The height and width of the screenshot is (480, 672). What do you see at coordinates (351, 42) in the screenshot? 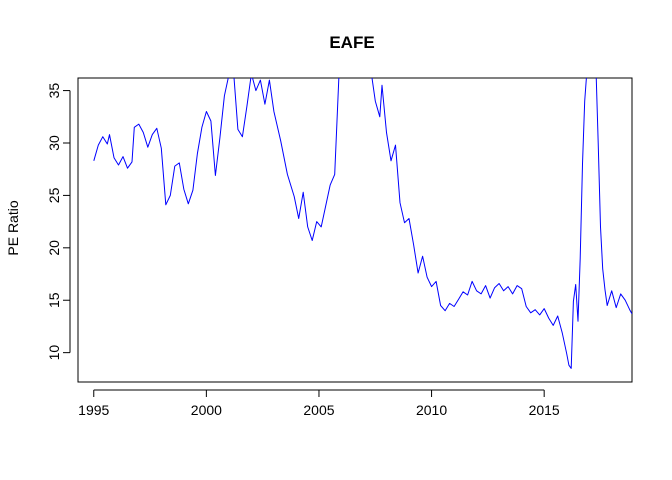
I see `chart-title: EAFE` at bounding box center [351, 42].